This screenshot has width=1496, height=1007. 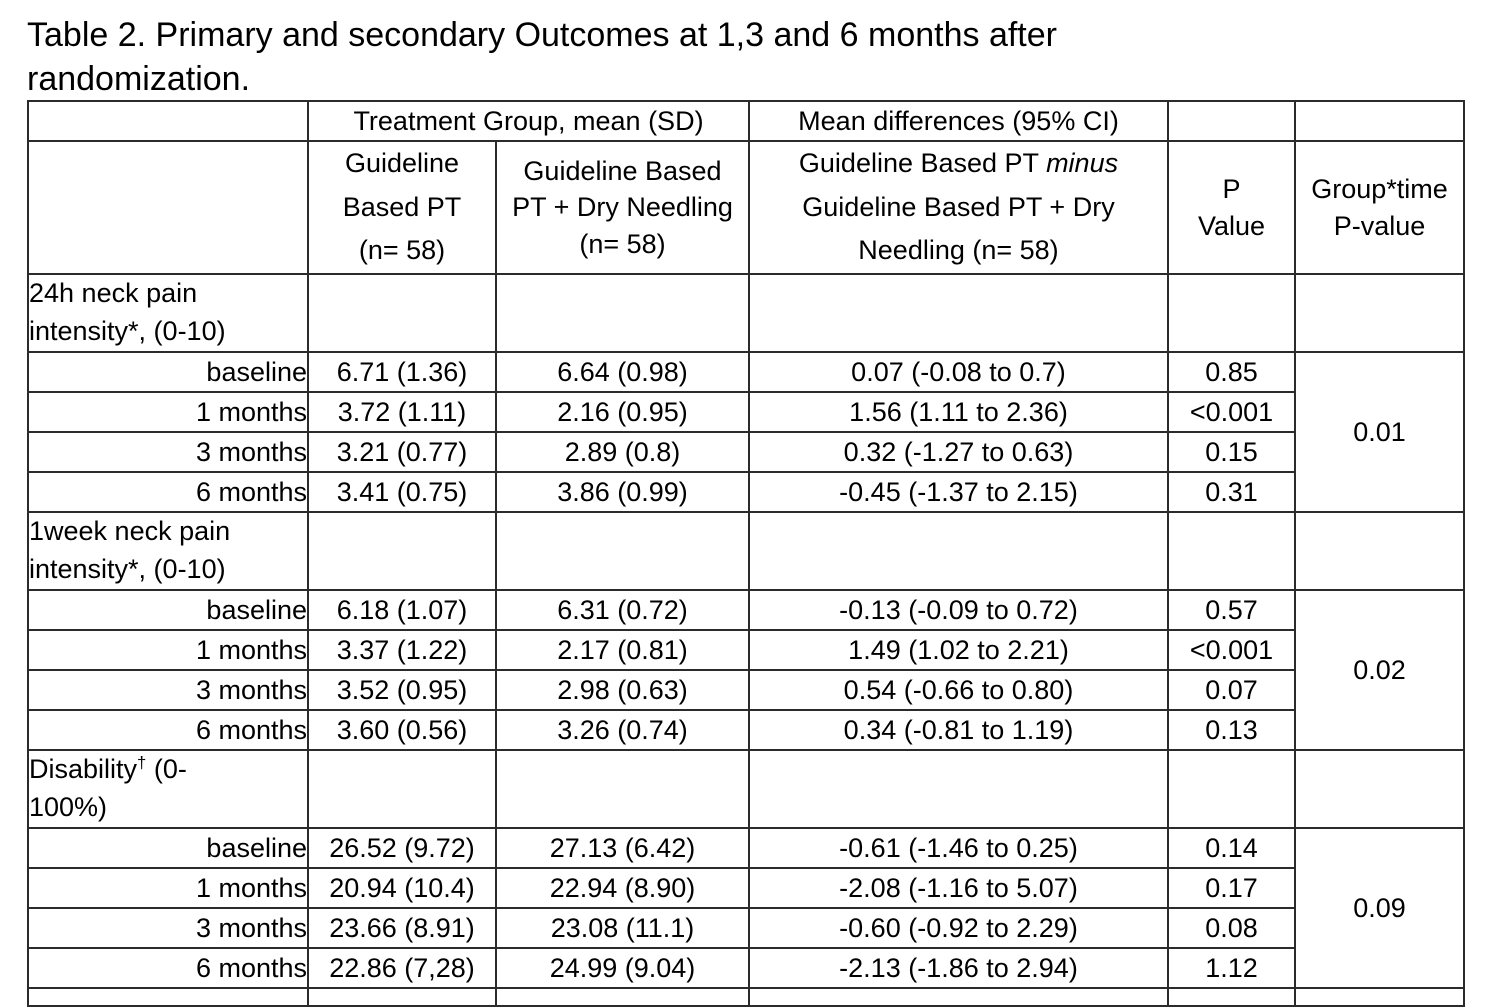 I want to click on section-header-row: 24h neck pain intensity*, (0-10), so click(x=746, y=313).